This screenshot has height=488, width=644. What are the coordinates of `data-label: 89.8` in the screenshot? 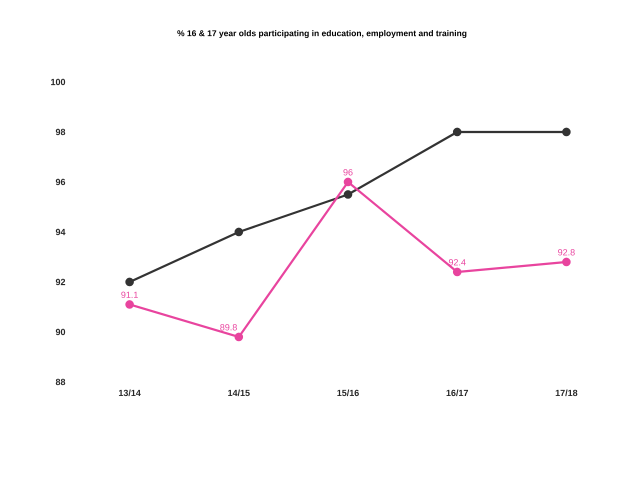 It's located at (228, 327).